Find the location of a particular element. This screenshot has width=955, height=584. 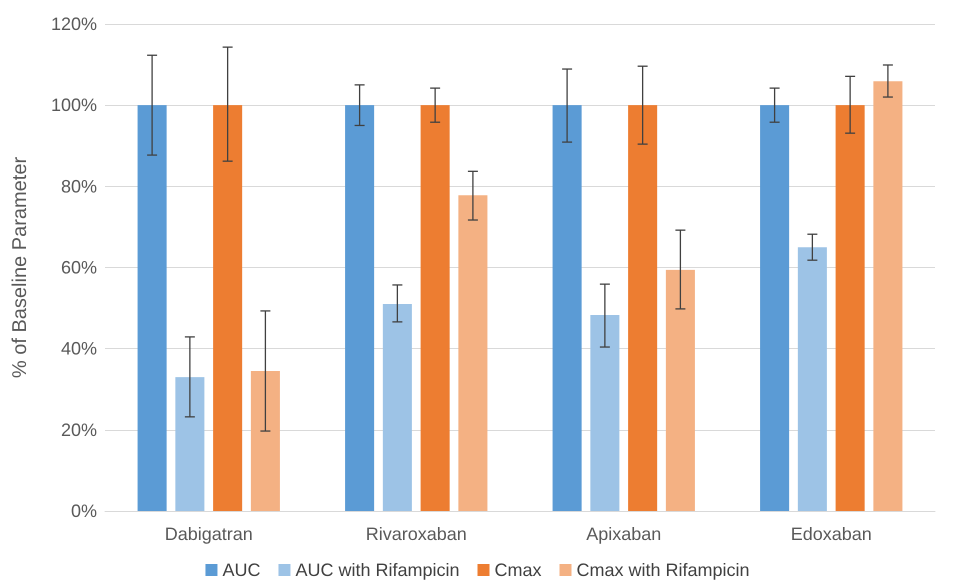

legend-label: Cmax with Rifampicin is located at coordinates (663, 570).